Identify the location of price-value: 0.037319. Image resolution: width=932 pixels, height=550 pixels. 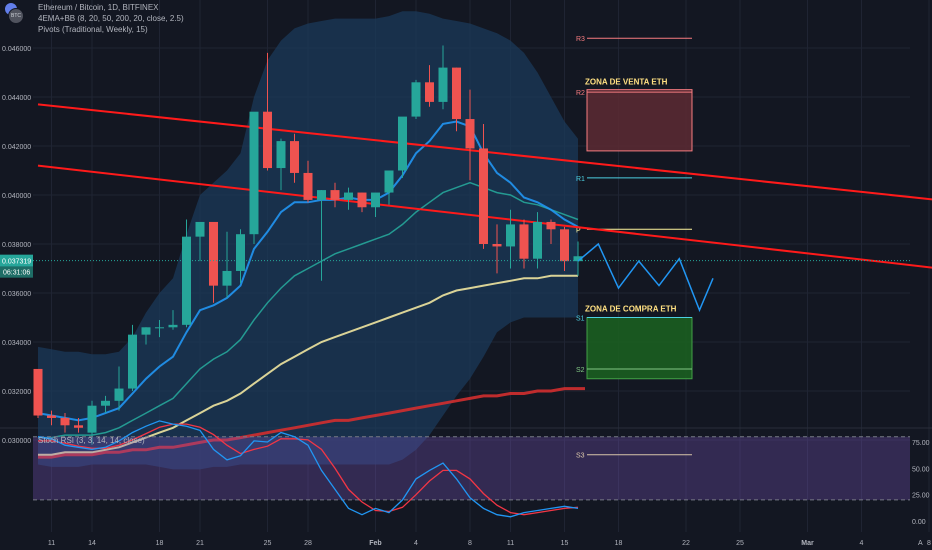
(16, 262).